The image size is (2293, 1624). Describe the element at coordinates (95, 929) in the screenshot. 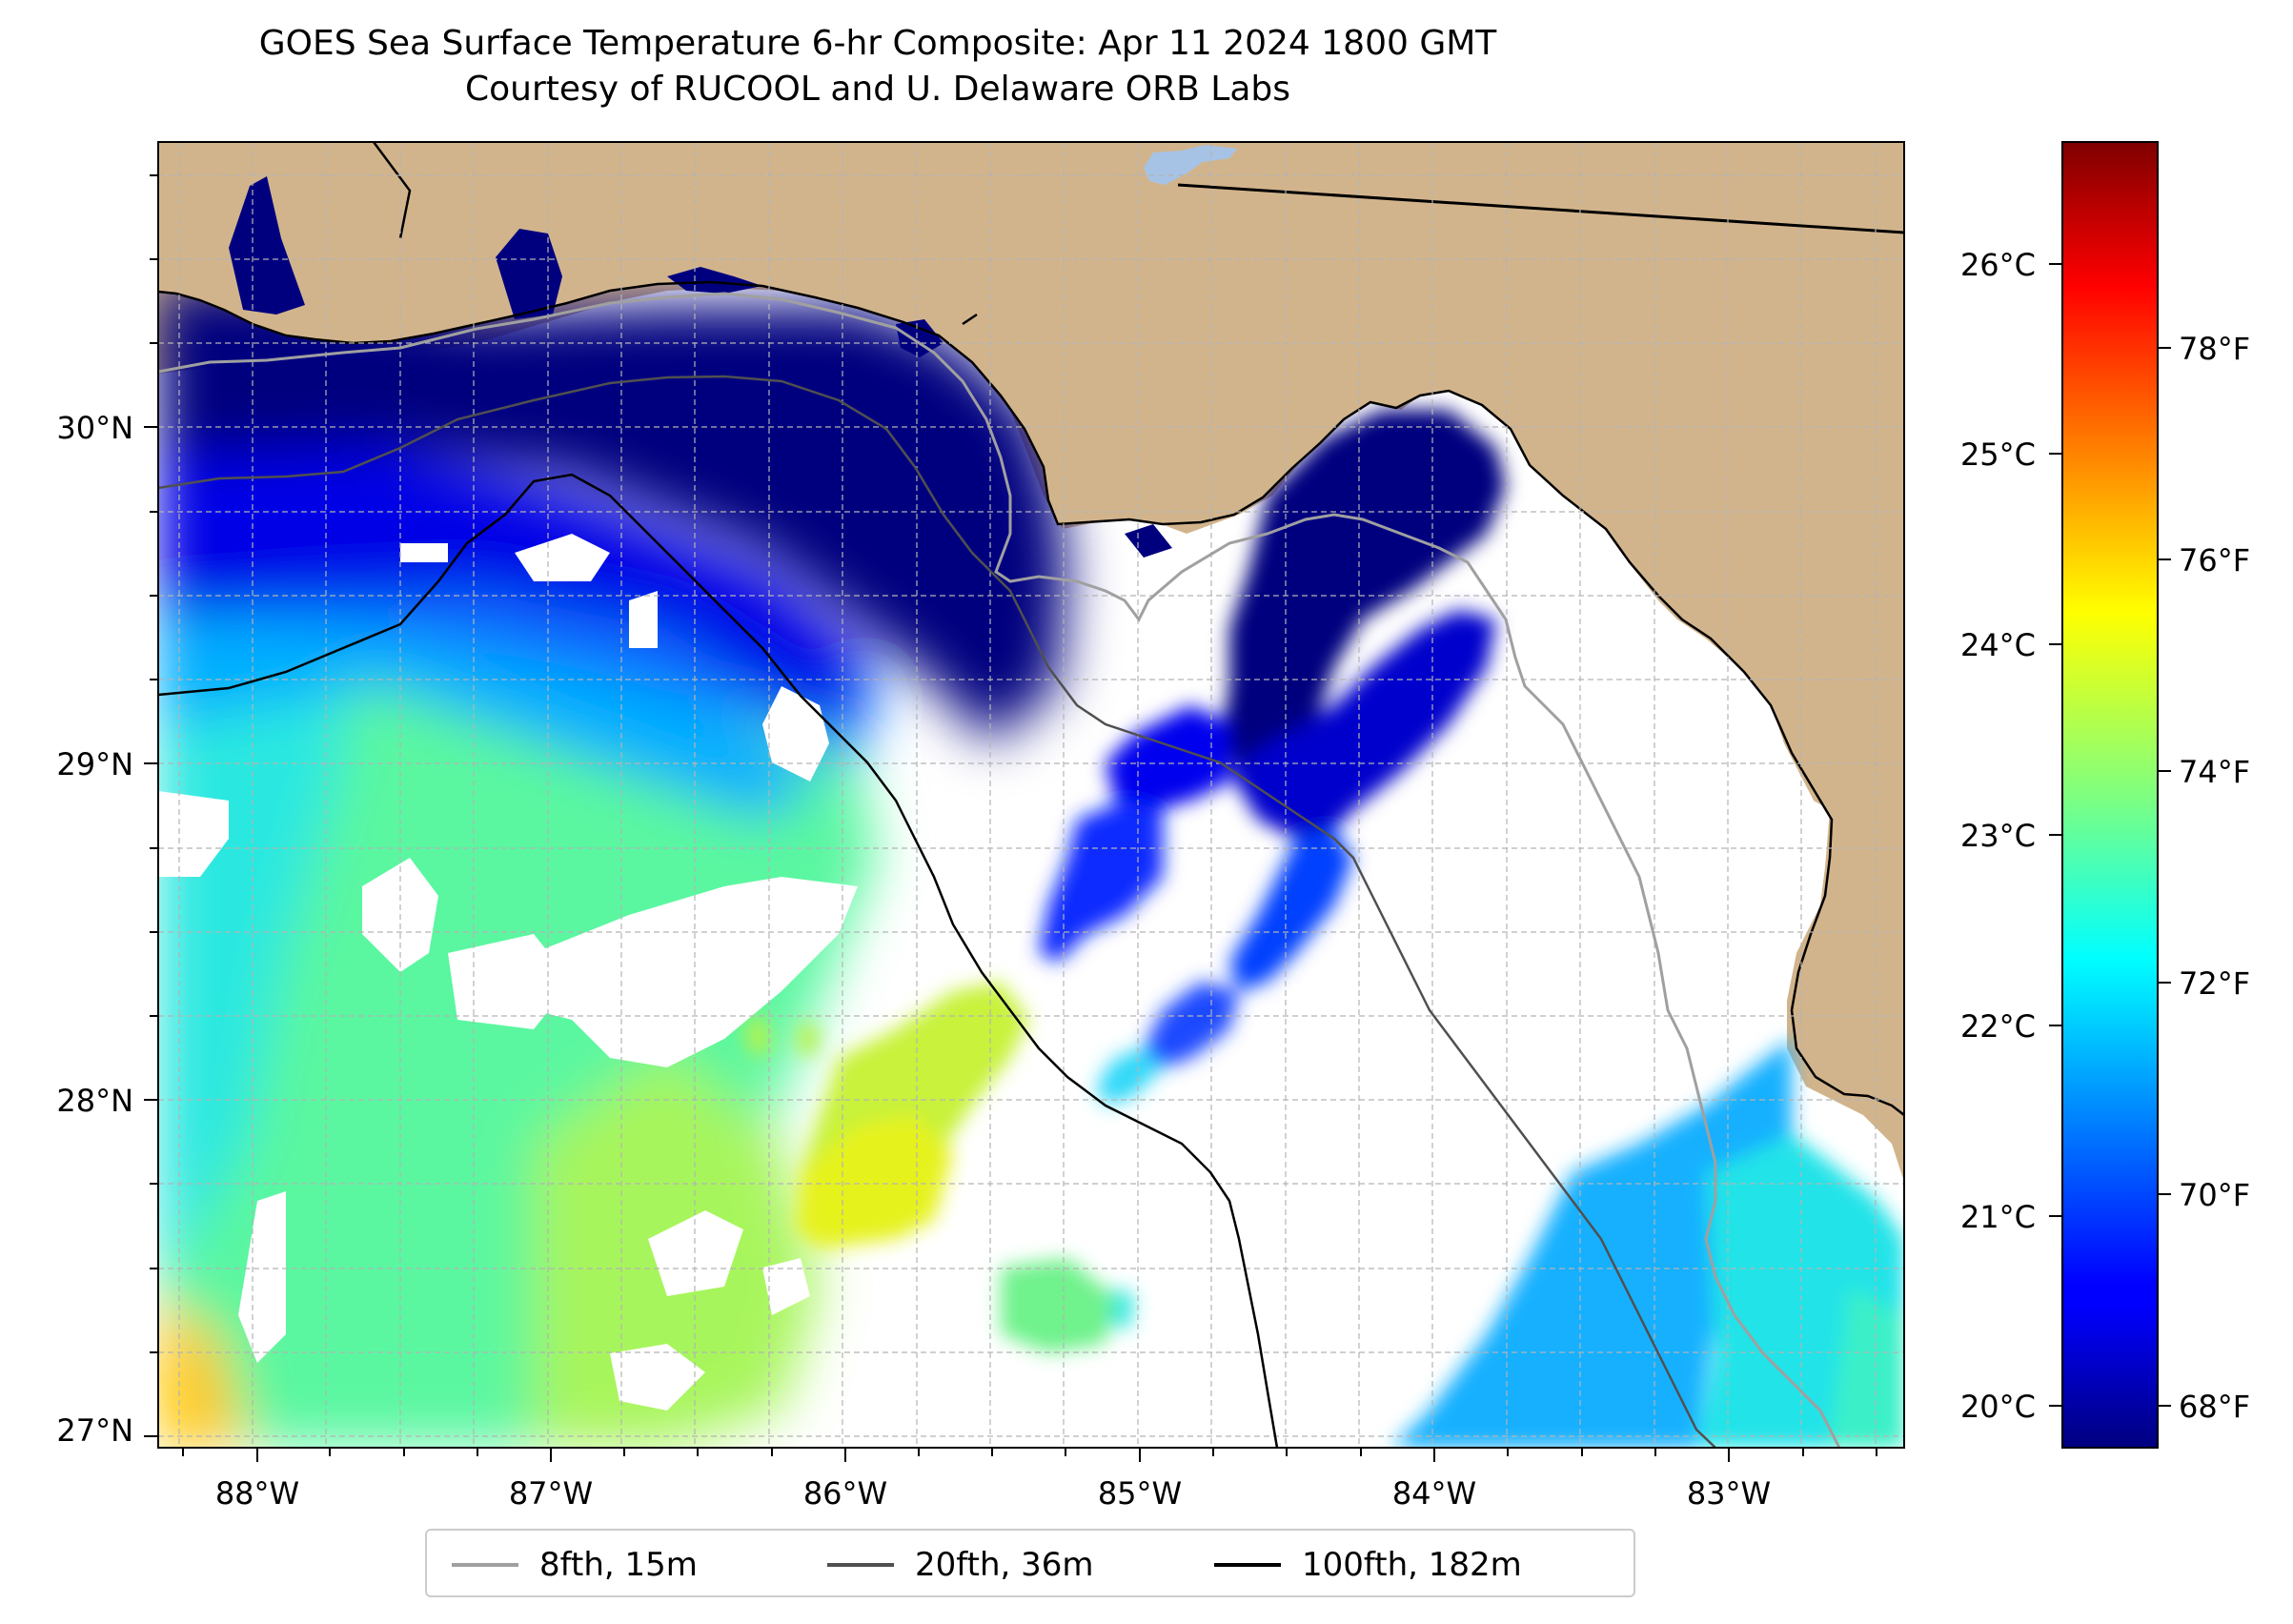

I see `y-tick-labels: 30°N 29°N 28°N 27°N` at that location.